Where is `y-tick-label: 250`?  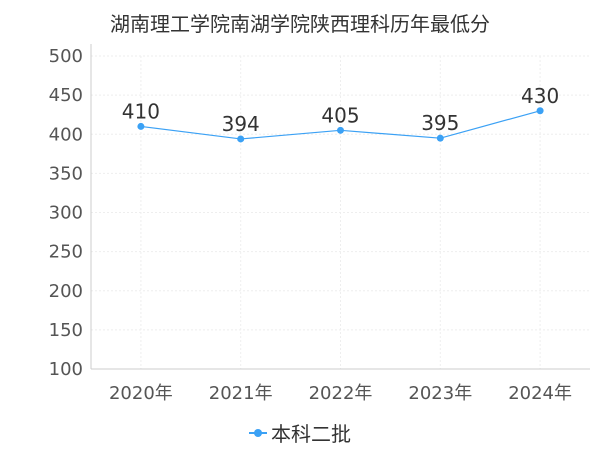
y-tick-label: 250 is located at coordinates (66, 252).